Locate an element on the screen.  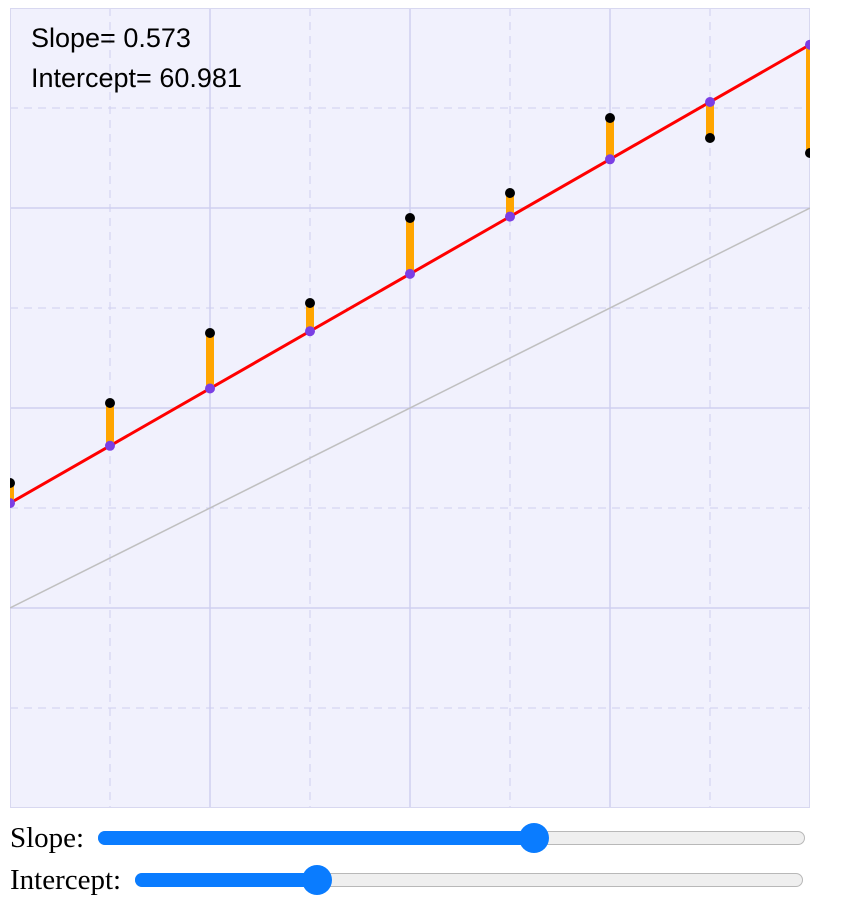
intercept-slider-thumb is located at coordinates (316, 880).